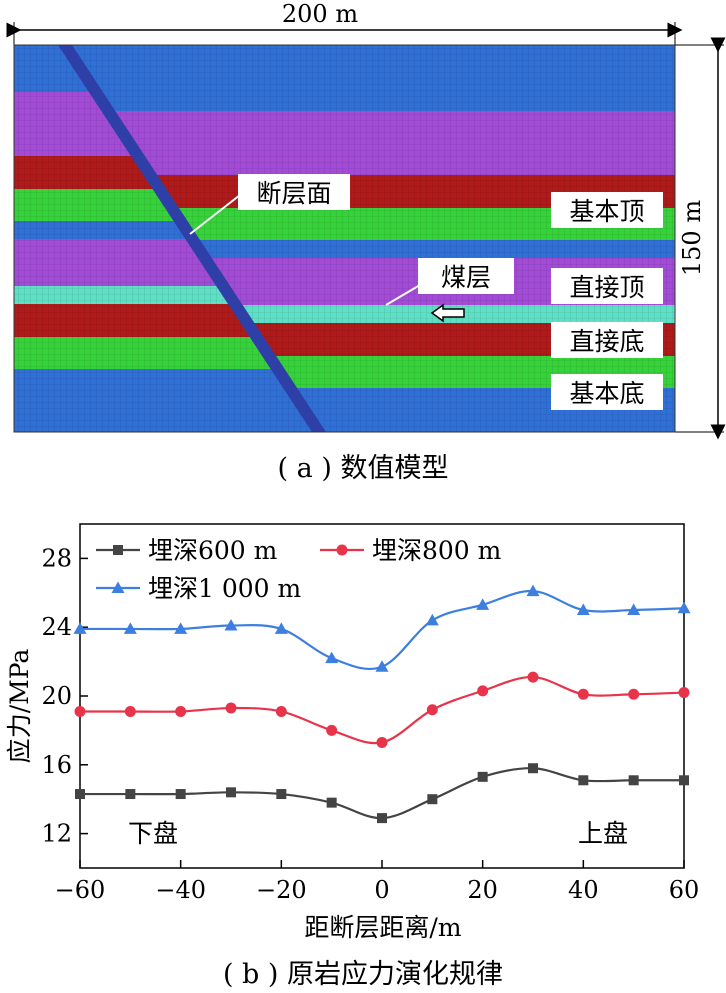 The width and height of the screenshot is (726, 993). I want to click on legend-entry-2: 埋深1 000 m, so click(199, 588).